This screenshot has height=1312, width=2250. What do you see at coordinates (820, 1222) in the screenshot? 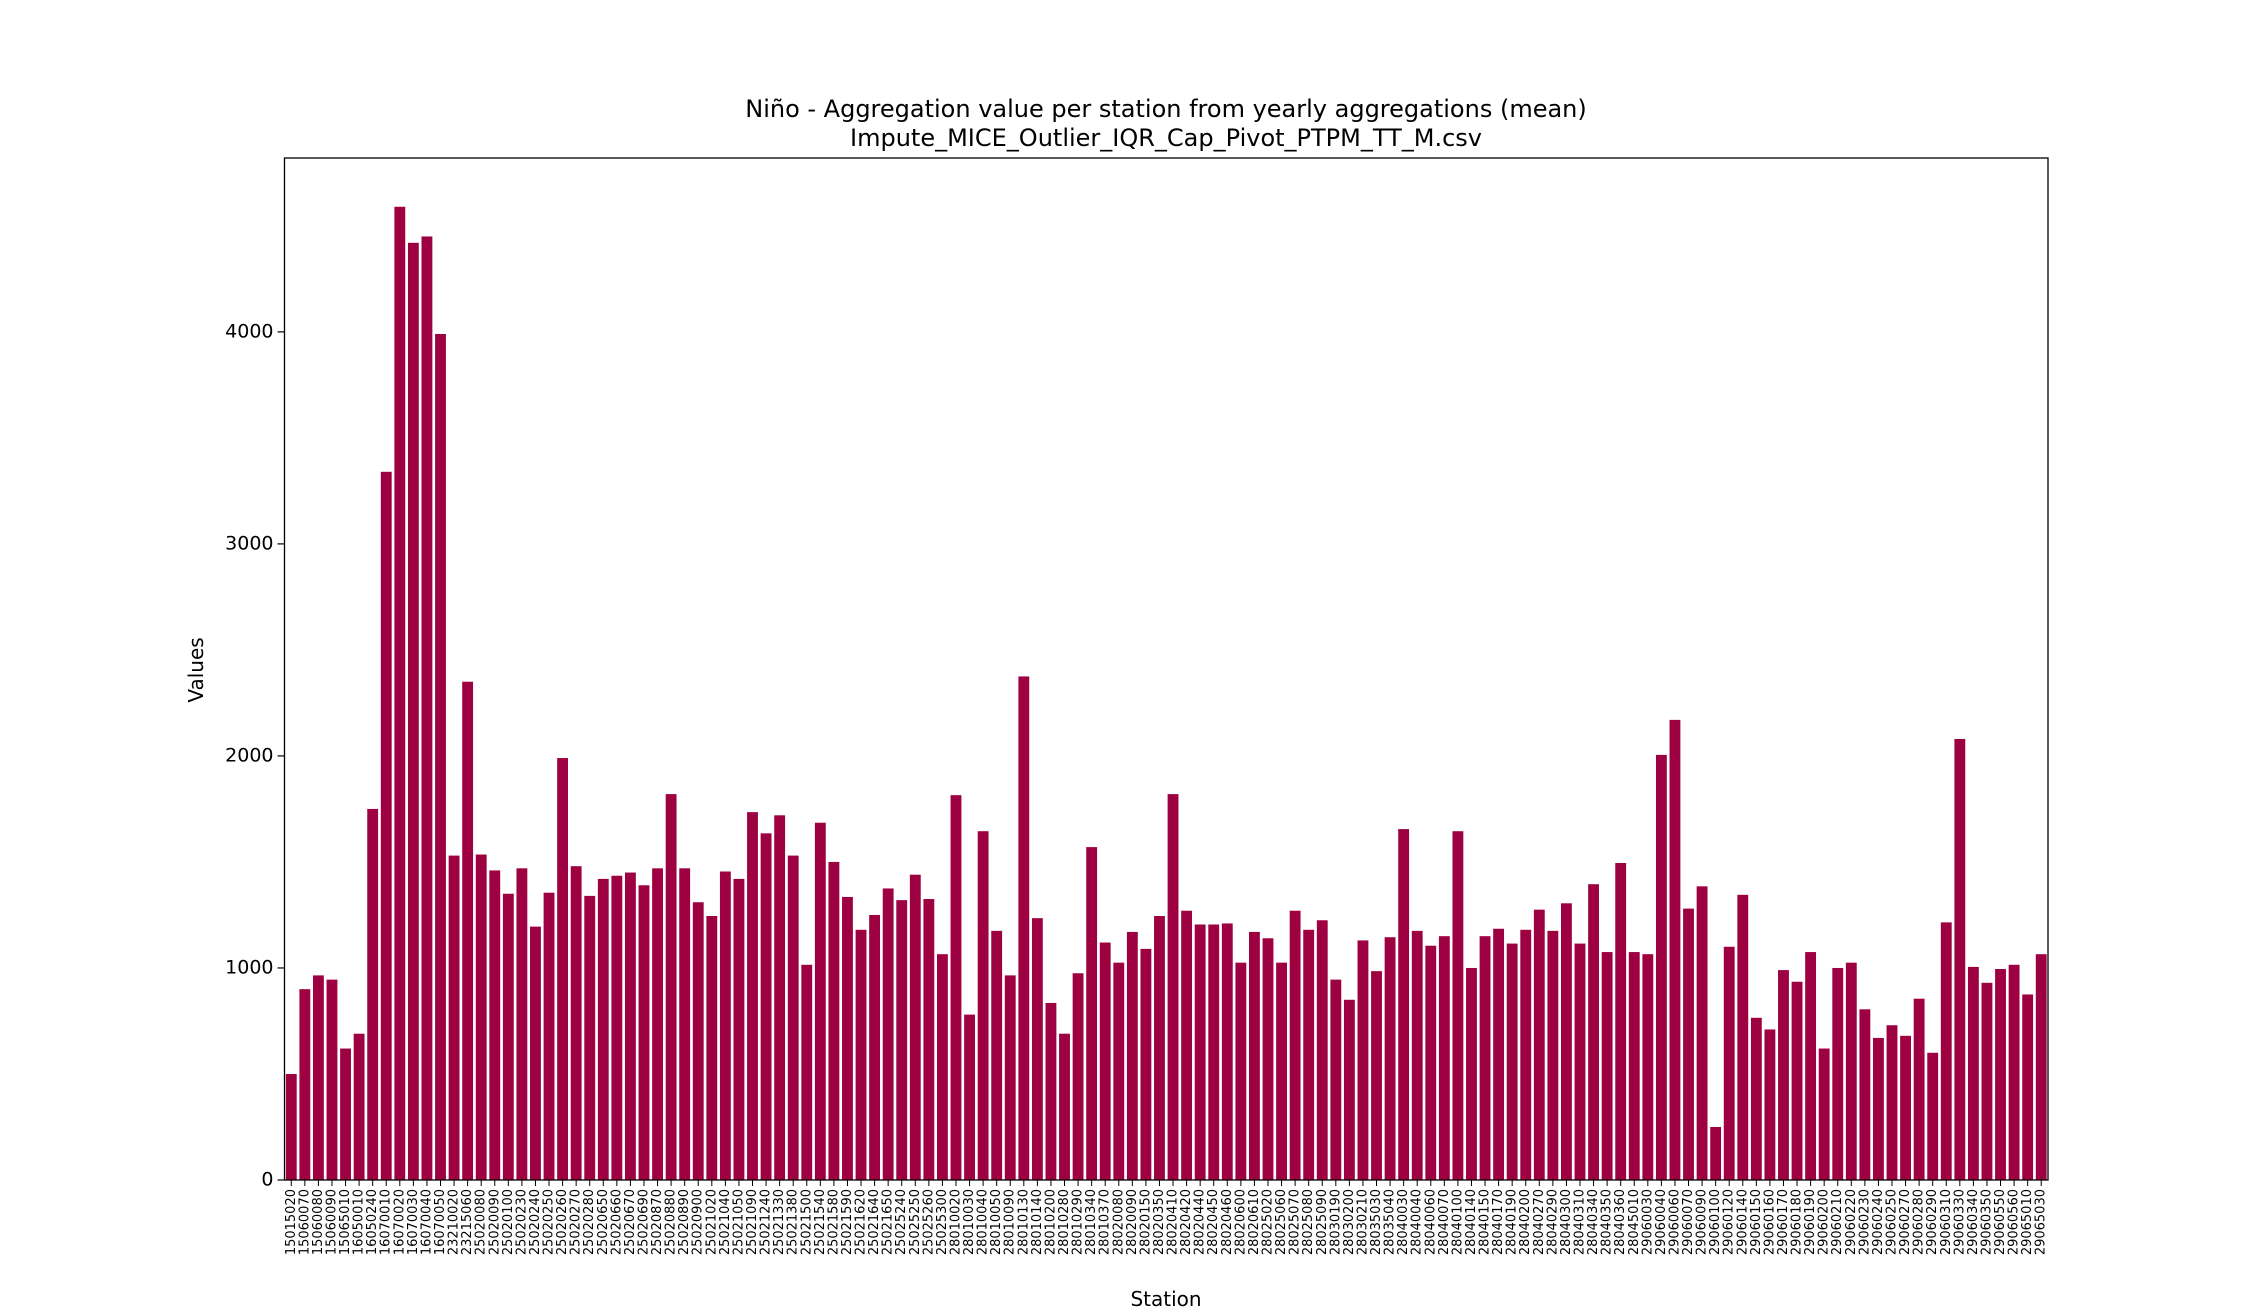
I see `x-tick-label: 25021540` at bounding box center [820, 1222].